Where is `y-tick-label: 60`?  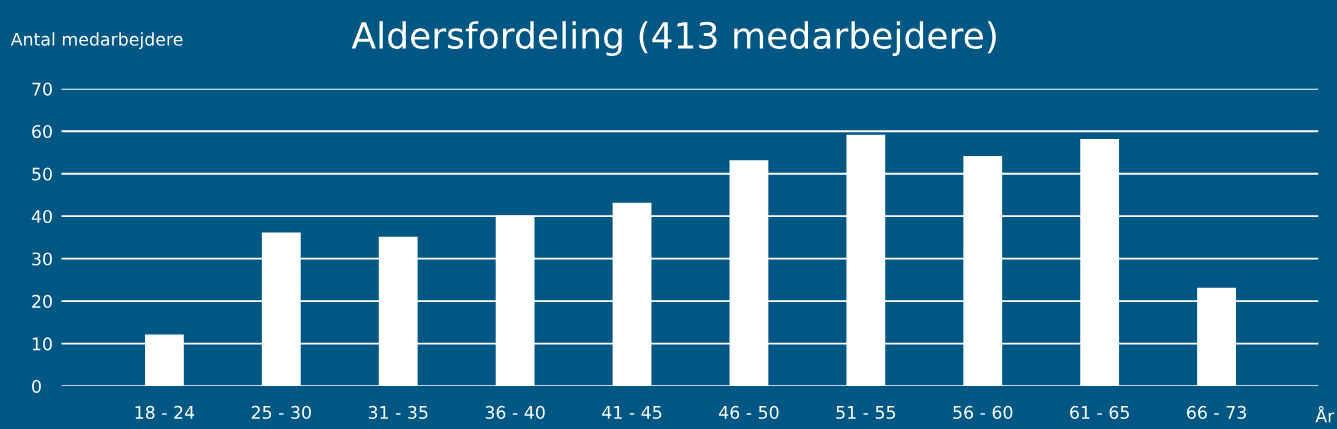
y-tick-label: 60 is located at coordinates (42, 131).